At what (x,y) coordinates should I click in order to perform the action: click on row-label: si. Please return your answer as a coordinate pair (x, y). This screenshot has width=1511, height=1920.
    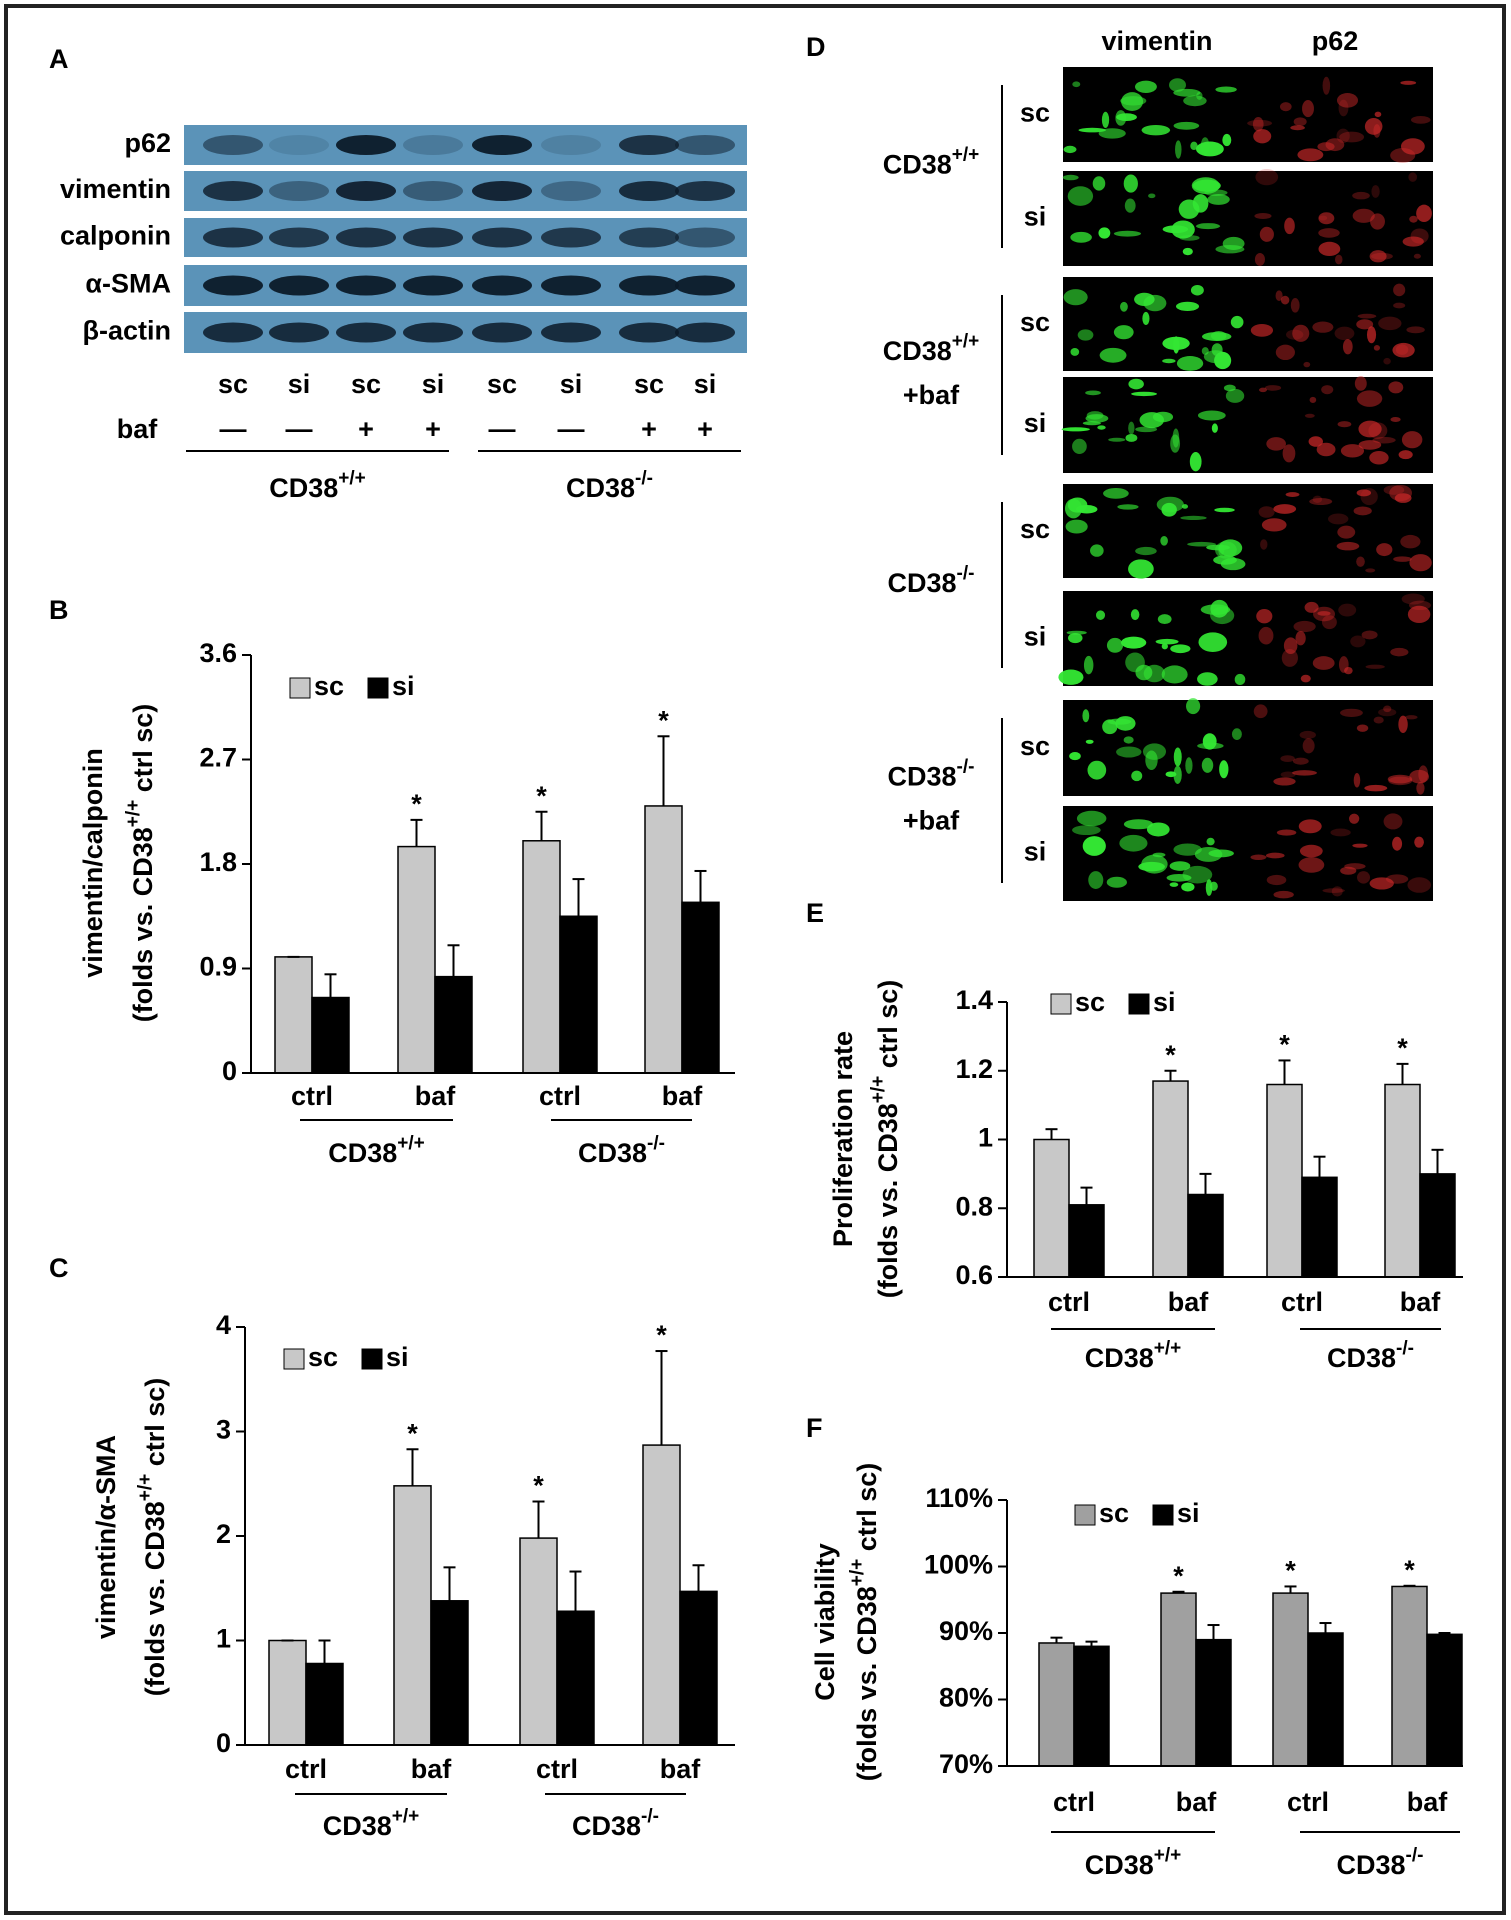
    Looking at the image, I should click on (1035, 637).